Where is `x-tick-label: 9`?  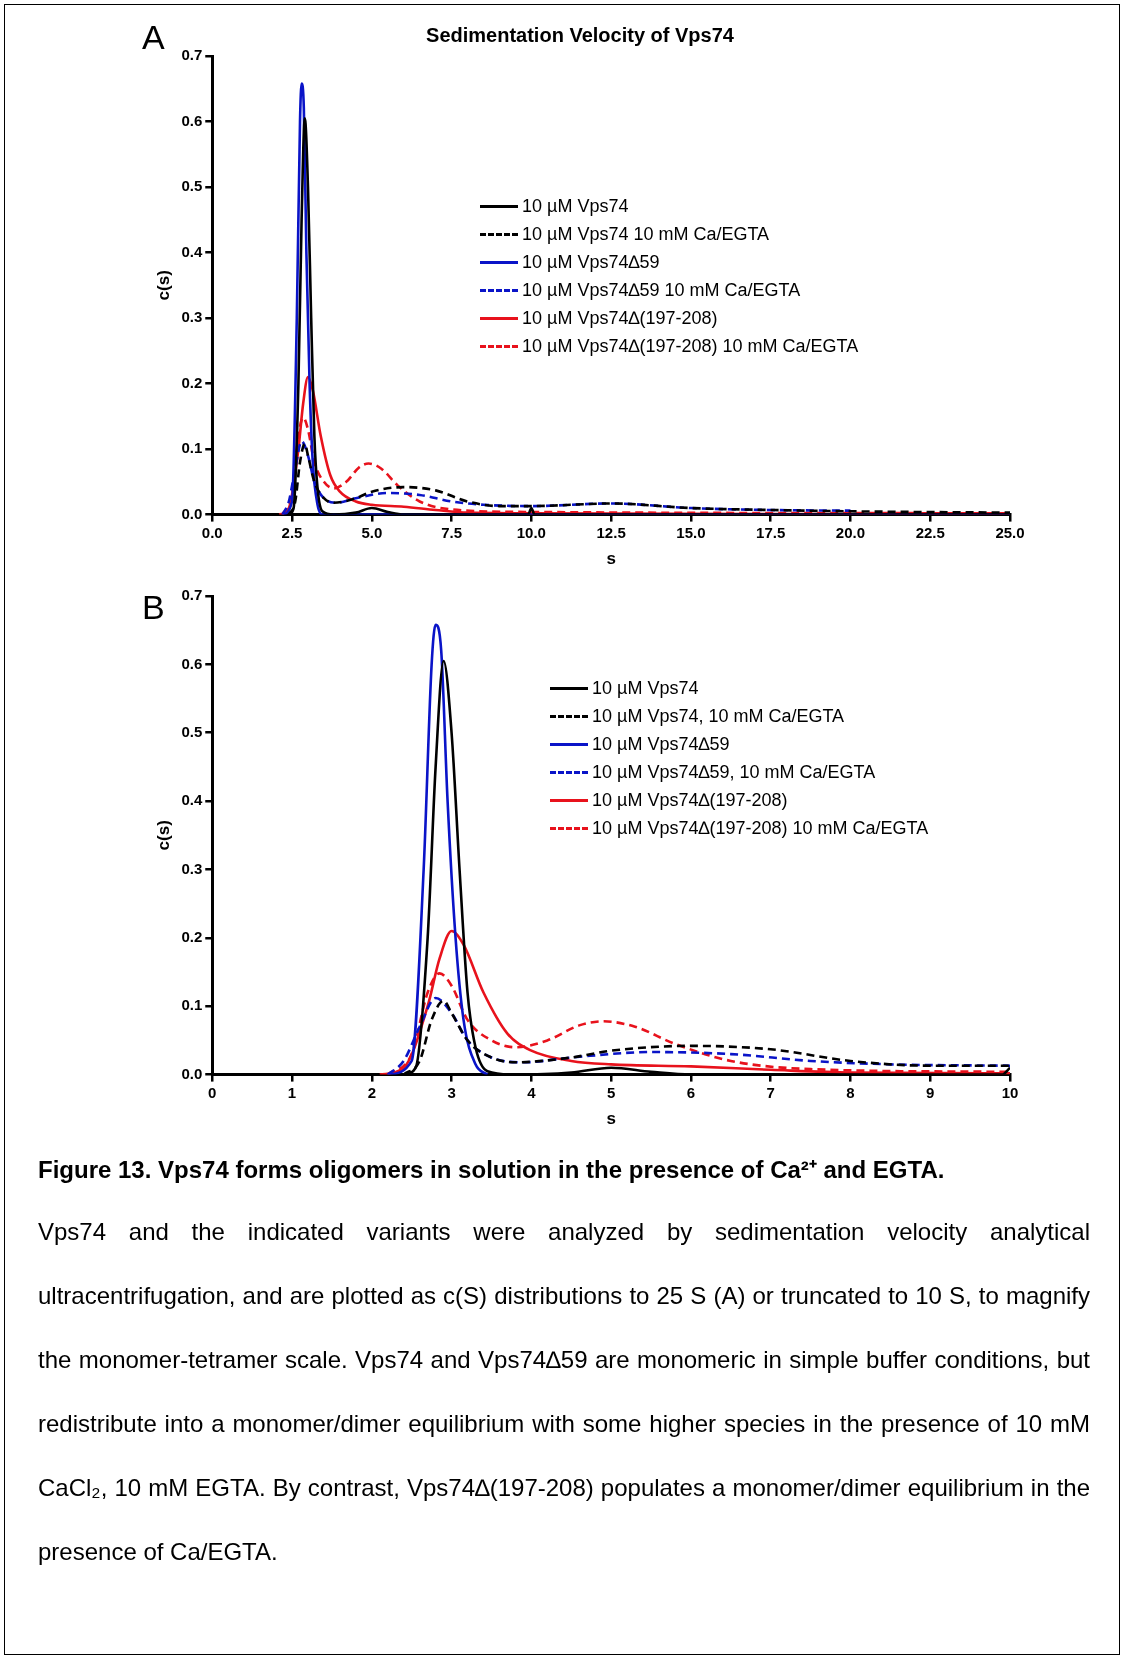
x-tick-label: 9 is located at coordinates (930, 1092).